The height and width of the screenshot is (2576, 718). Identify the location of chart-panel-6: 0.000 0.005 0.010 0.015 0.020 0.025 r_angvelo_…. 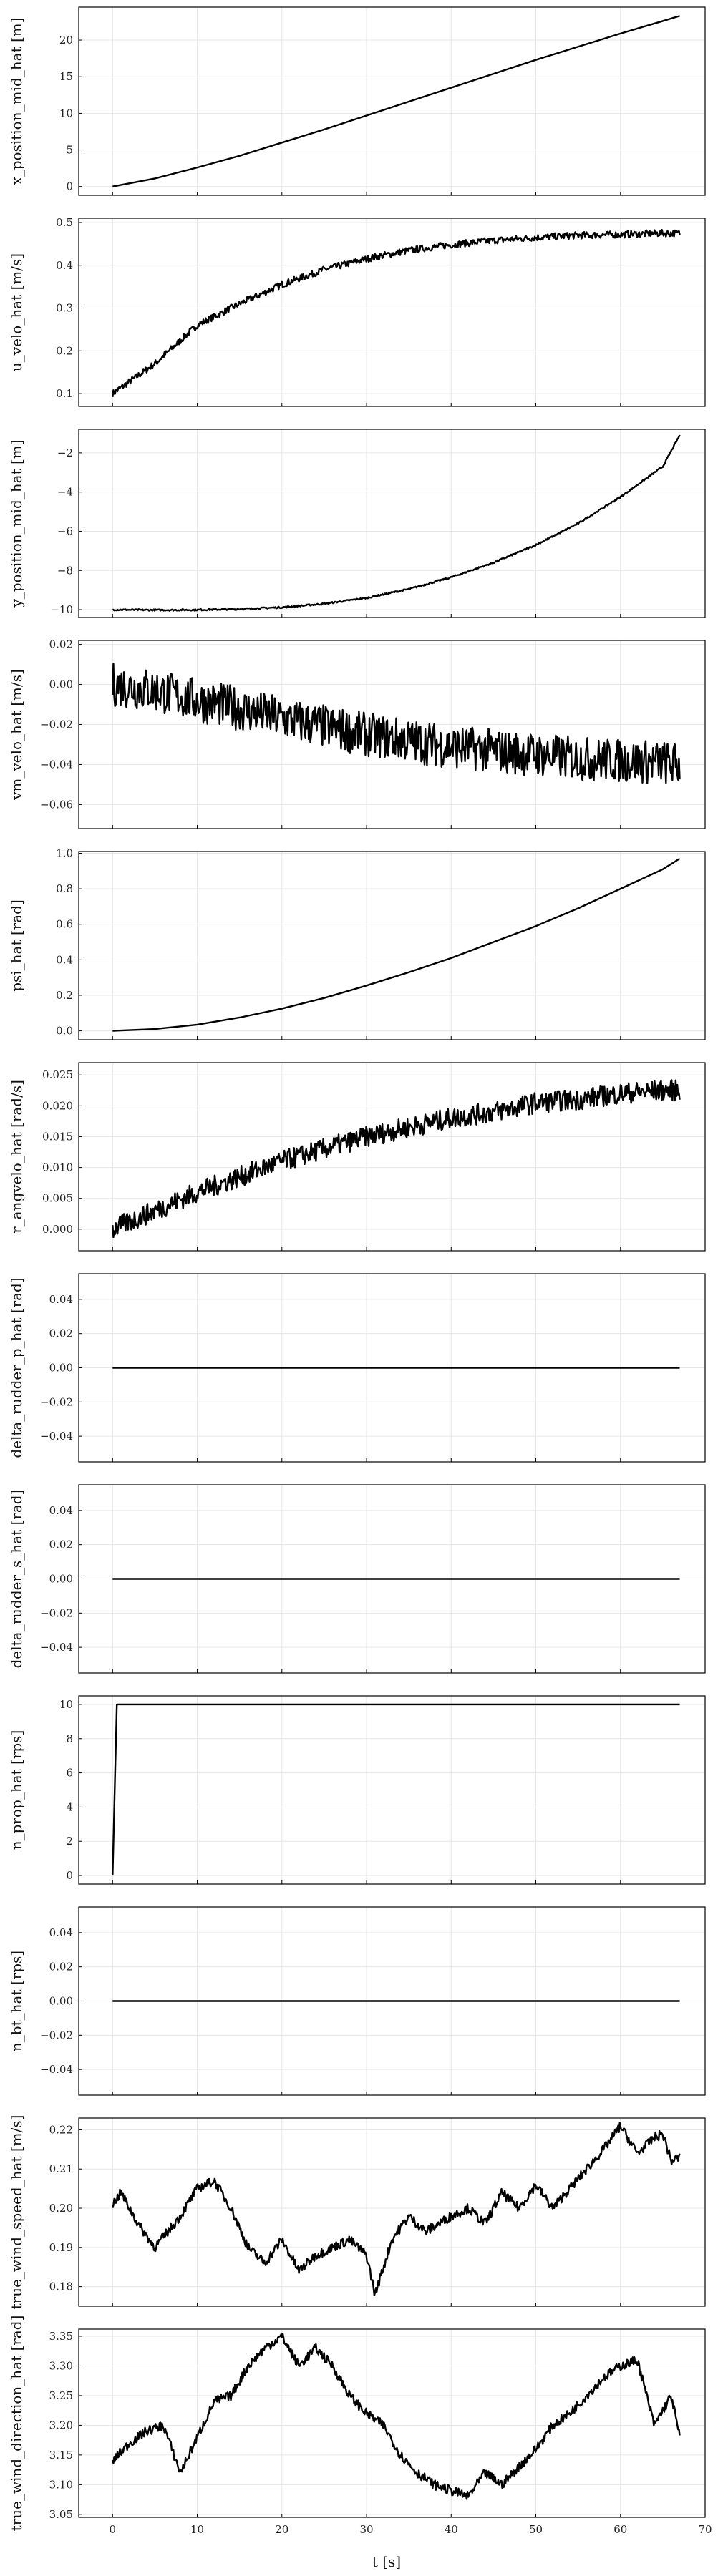
(357, 1157).